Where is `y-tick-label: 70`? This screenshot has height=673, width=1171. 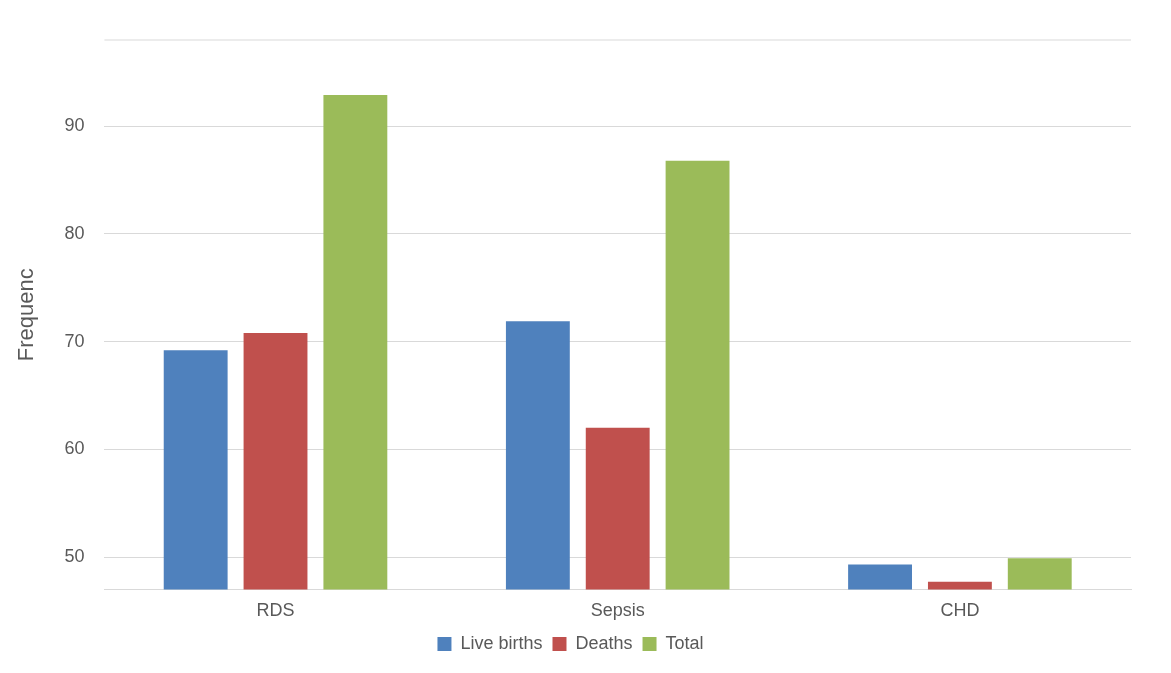
y-tick-label: 70 is located at coordinates (74, 340).